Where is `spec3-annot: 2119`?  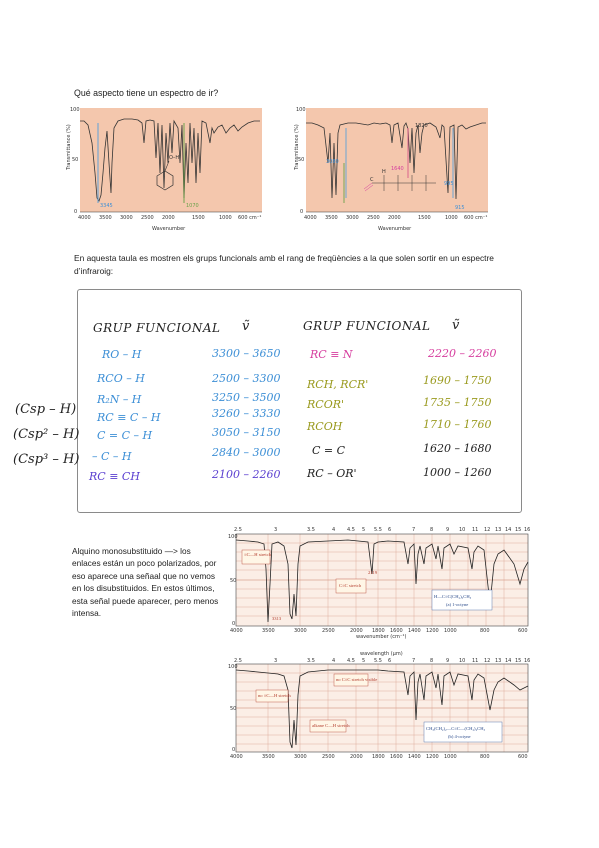 spec3-annot: 2119 is located at coordinates (373, 572).